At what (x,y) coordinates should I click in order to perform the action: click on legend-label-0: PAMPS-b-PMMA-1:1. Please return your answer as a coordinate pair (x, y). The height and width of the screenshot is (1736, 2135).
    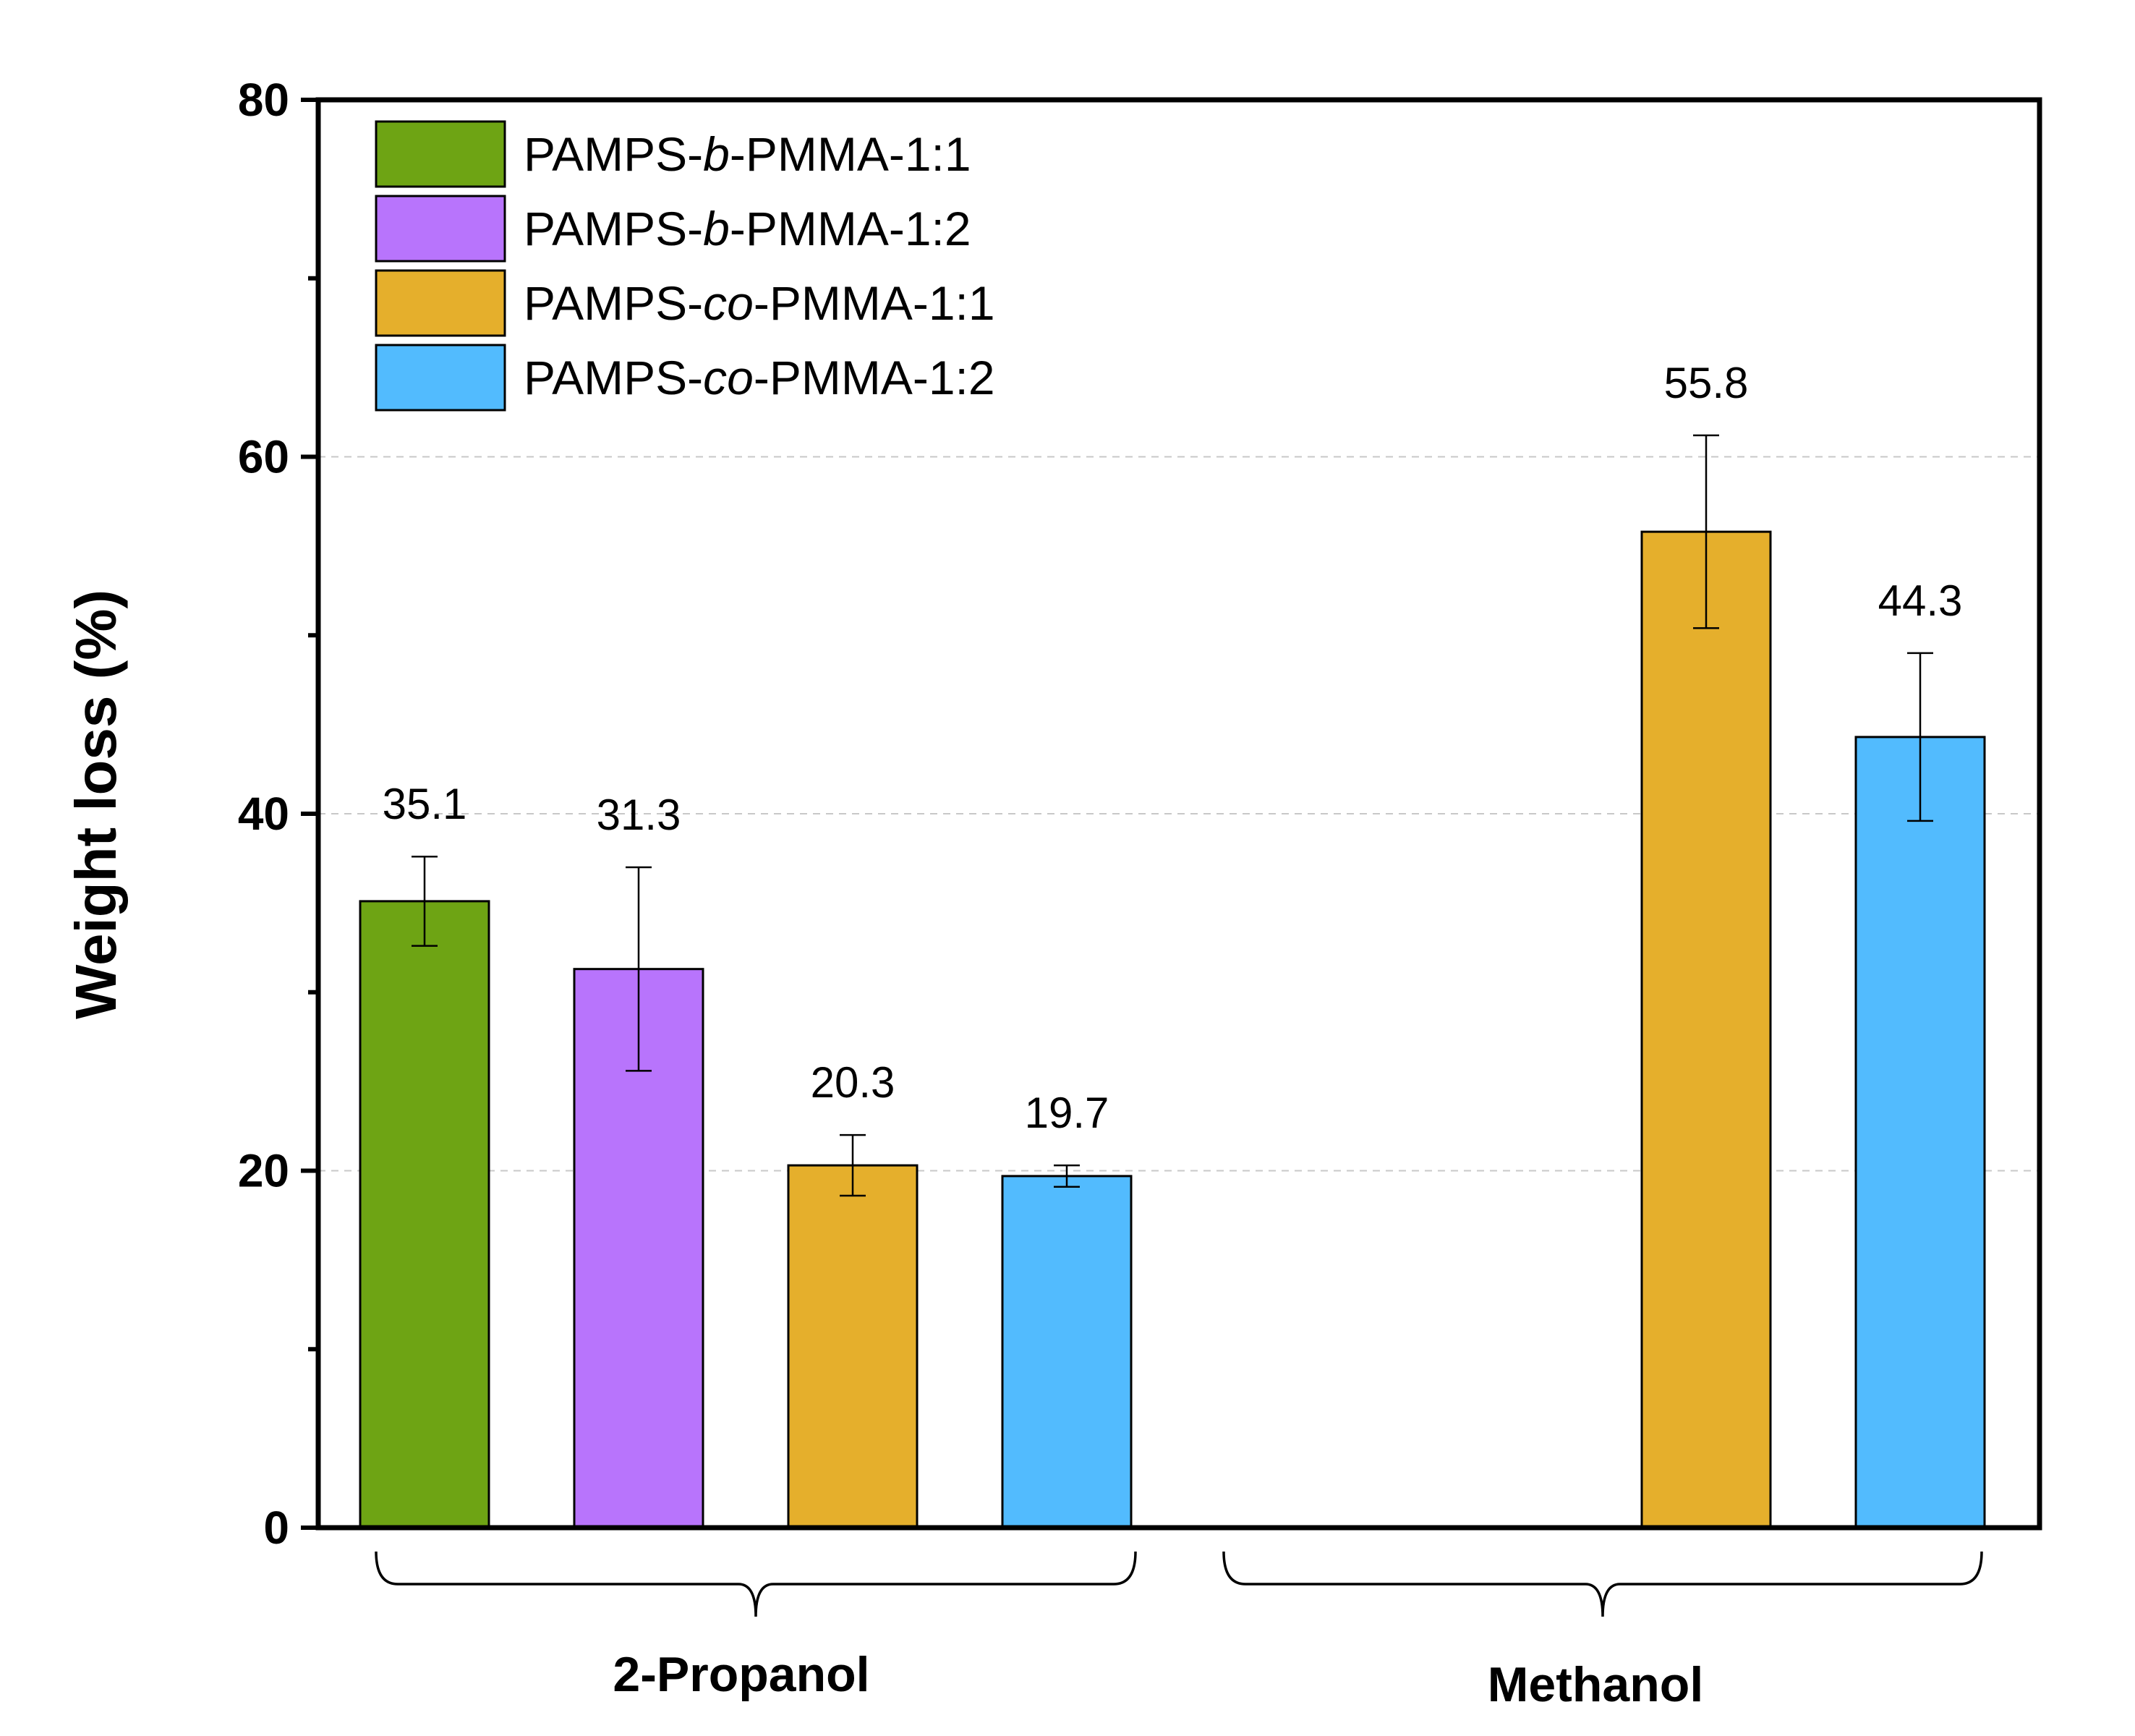
    Looking at the image, I should click on (747, 154).